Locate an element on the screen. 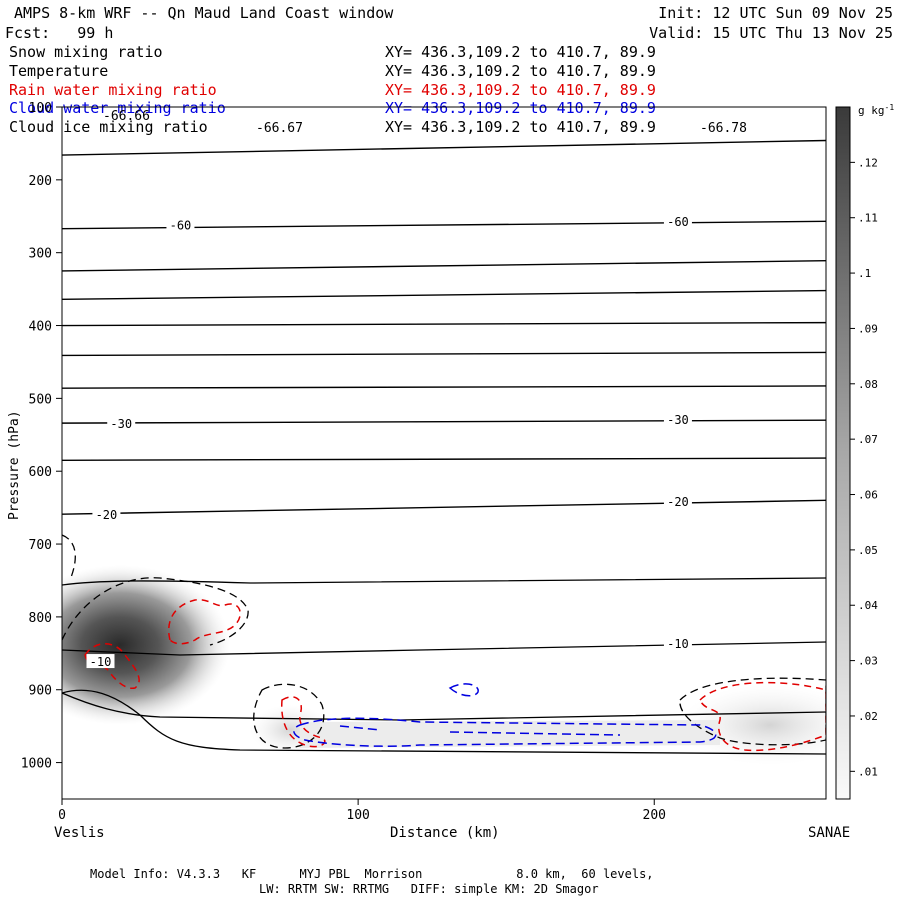  field-label-cloud-water: Cloud water mixing ratio is located at coordinates (117, 108).